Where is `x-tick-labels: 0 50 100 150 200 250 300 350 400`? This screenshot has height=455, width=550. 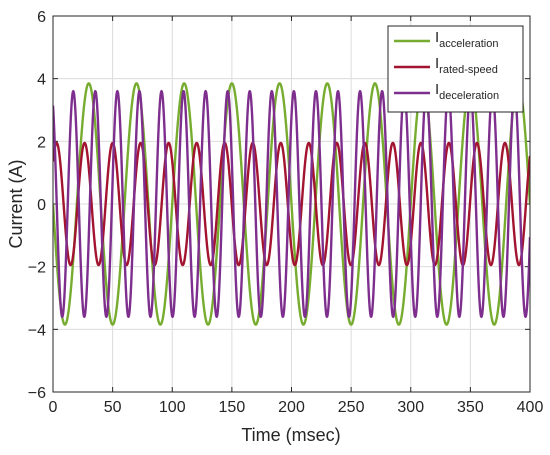 x-tick-labels: 0 50 100 150 200 250 300 350 400 is located at coordinates (296, 407).